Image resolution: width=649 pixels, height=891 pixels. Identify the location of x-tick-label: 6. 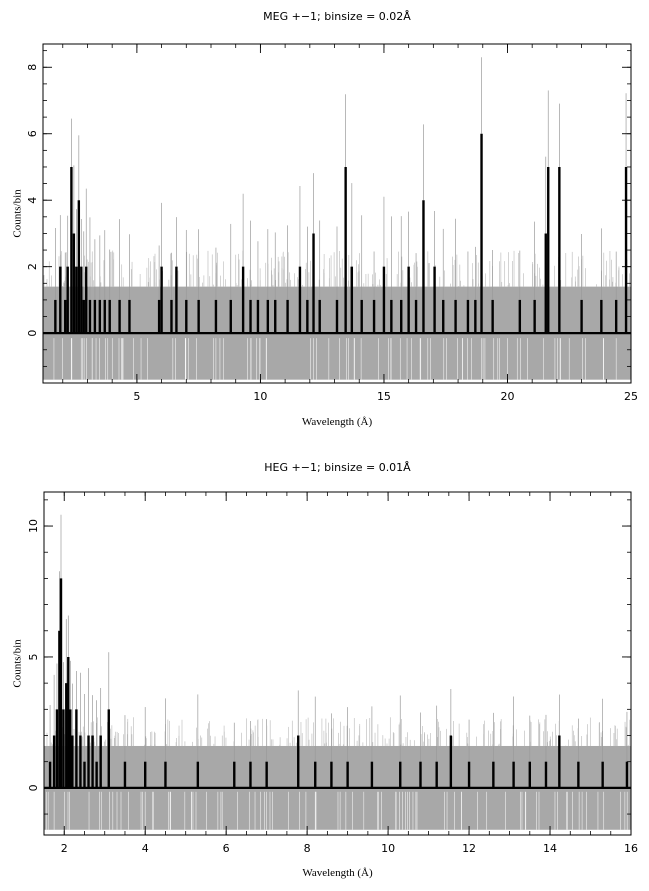
(226, 848).